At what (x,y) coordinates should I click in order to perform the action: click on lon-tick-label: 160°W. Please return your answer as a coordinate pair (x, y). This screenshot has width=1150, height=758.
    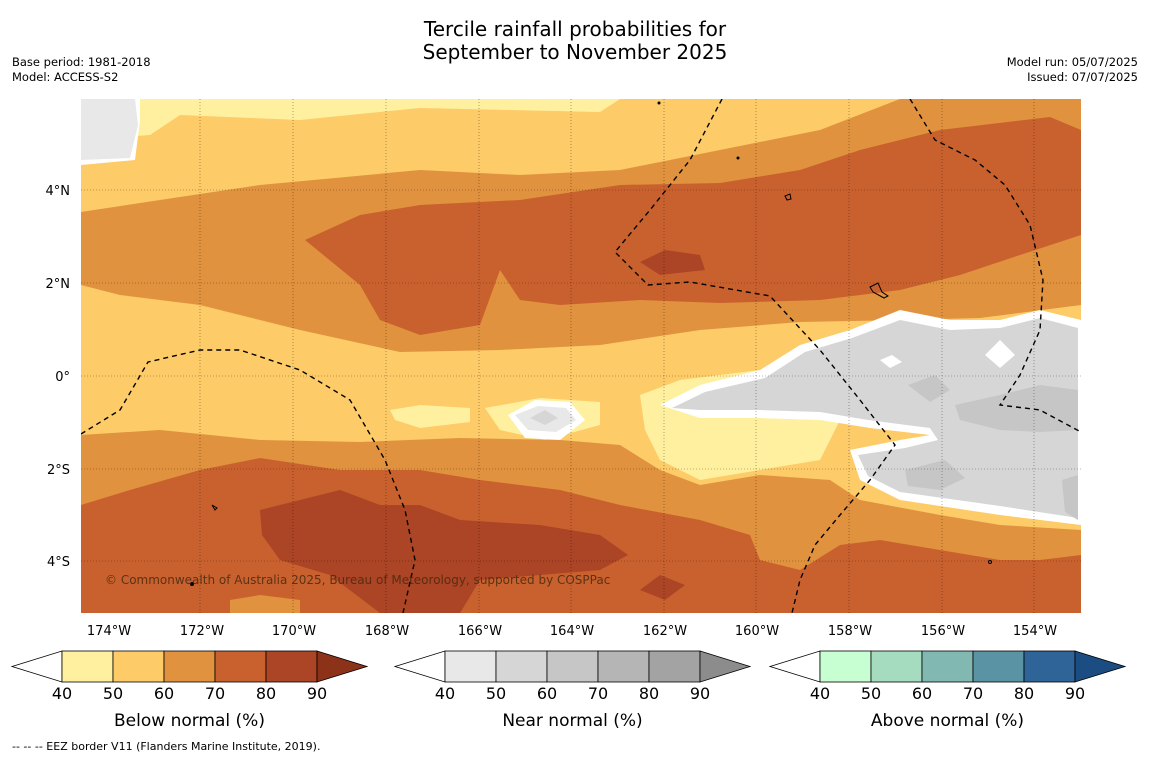
    Looking at the image, I should click on (757, 631).